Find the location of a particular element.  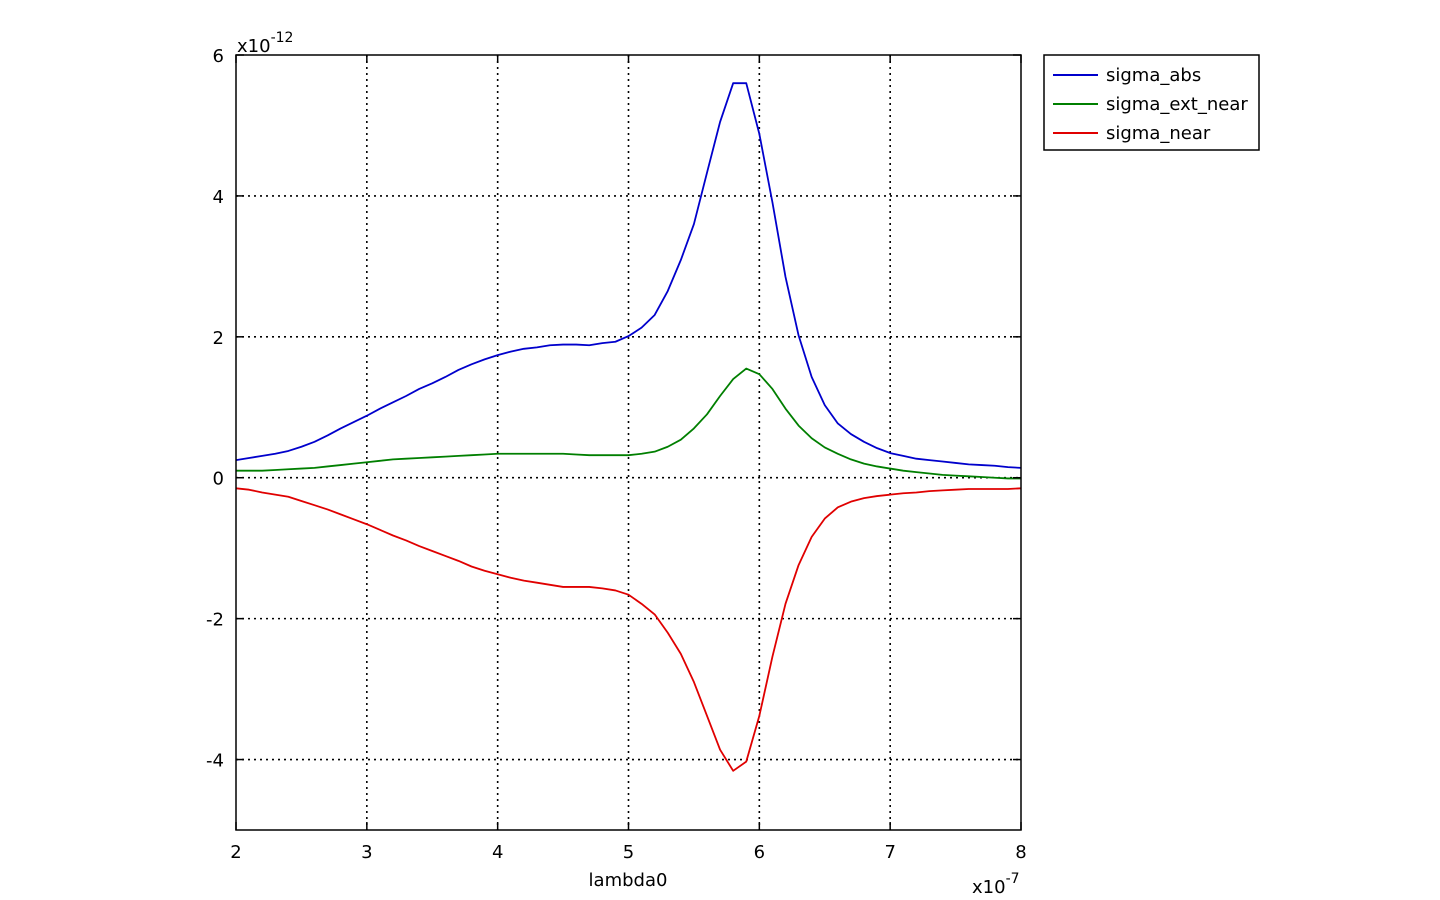

legend: sigma_abs sigma_ext_near sigma_near is located at coordinates (1151, 102).